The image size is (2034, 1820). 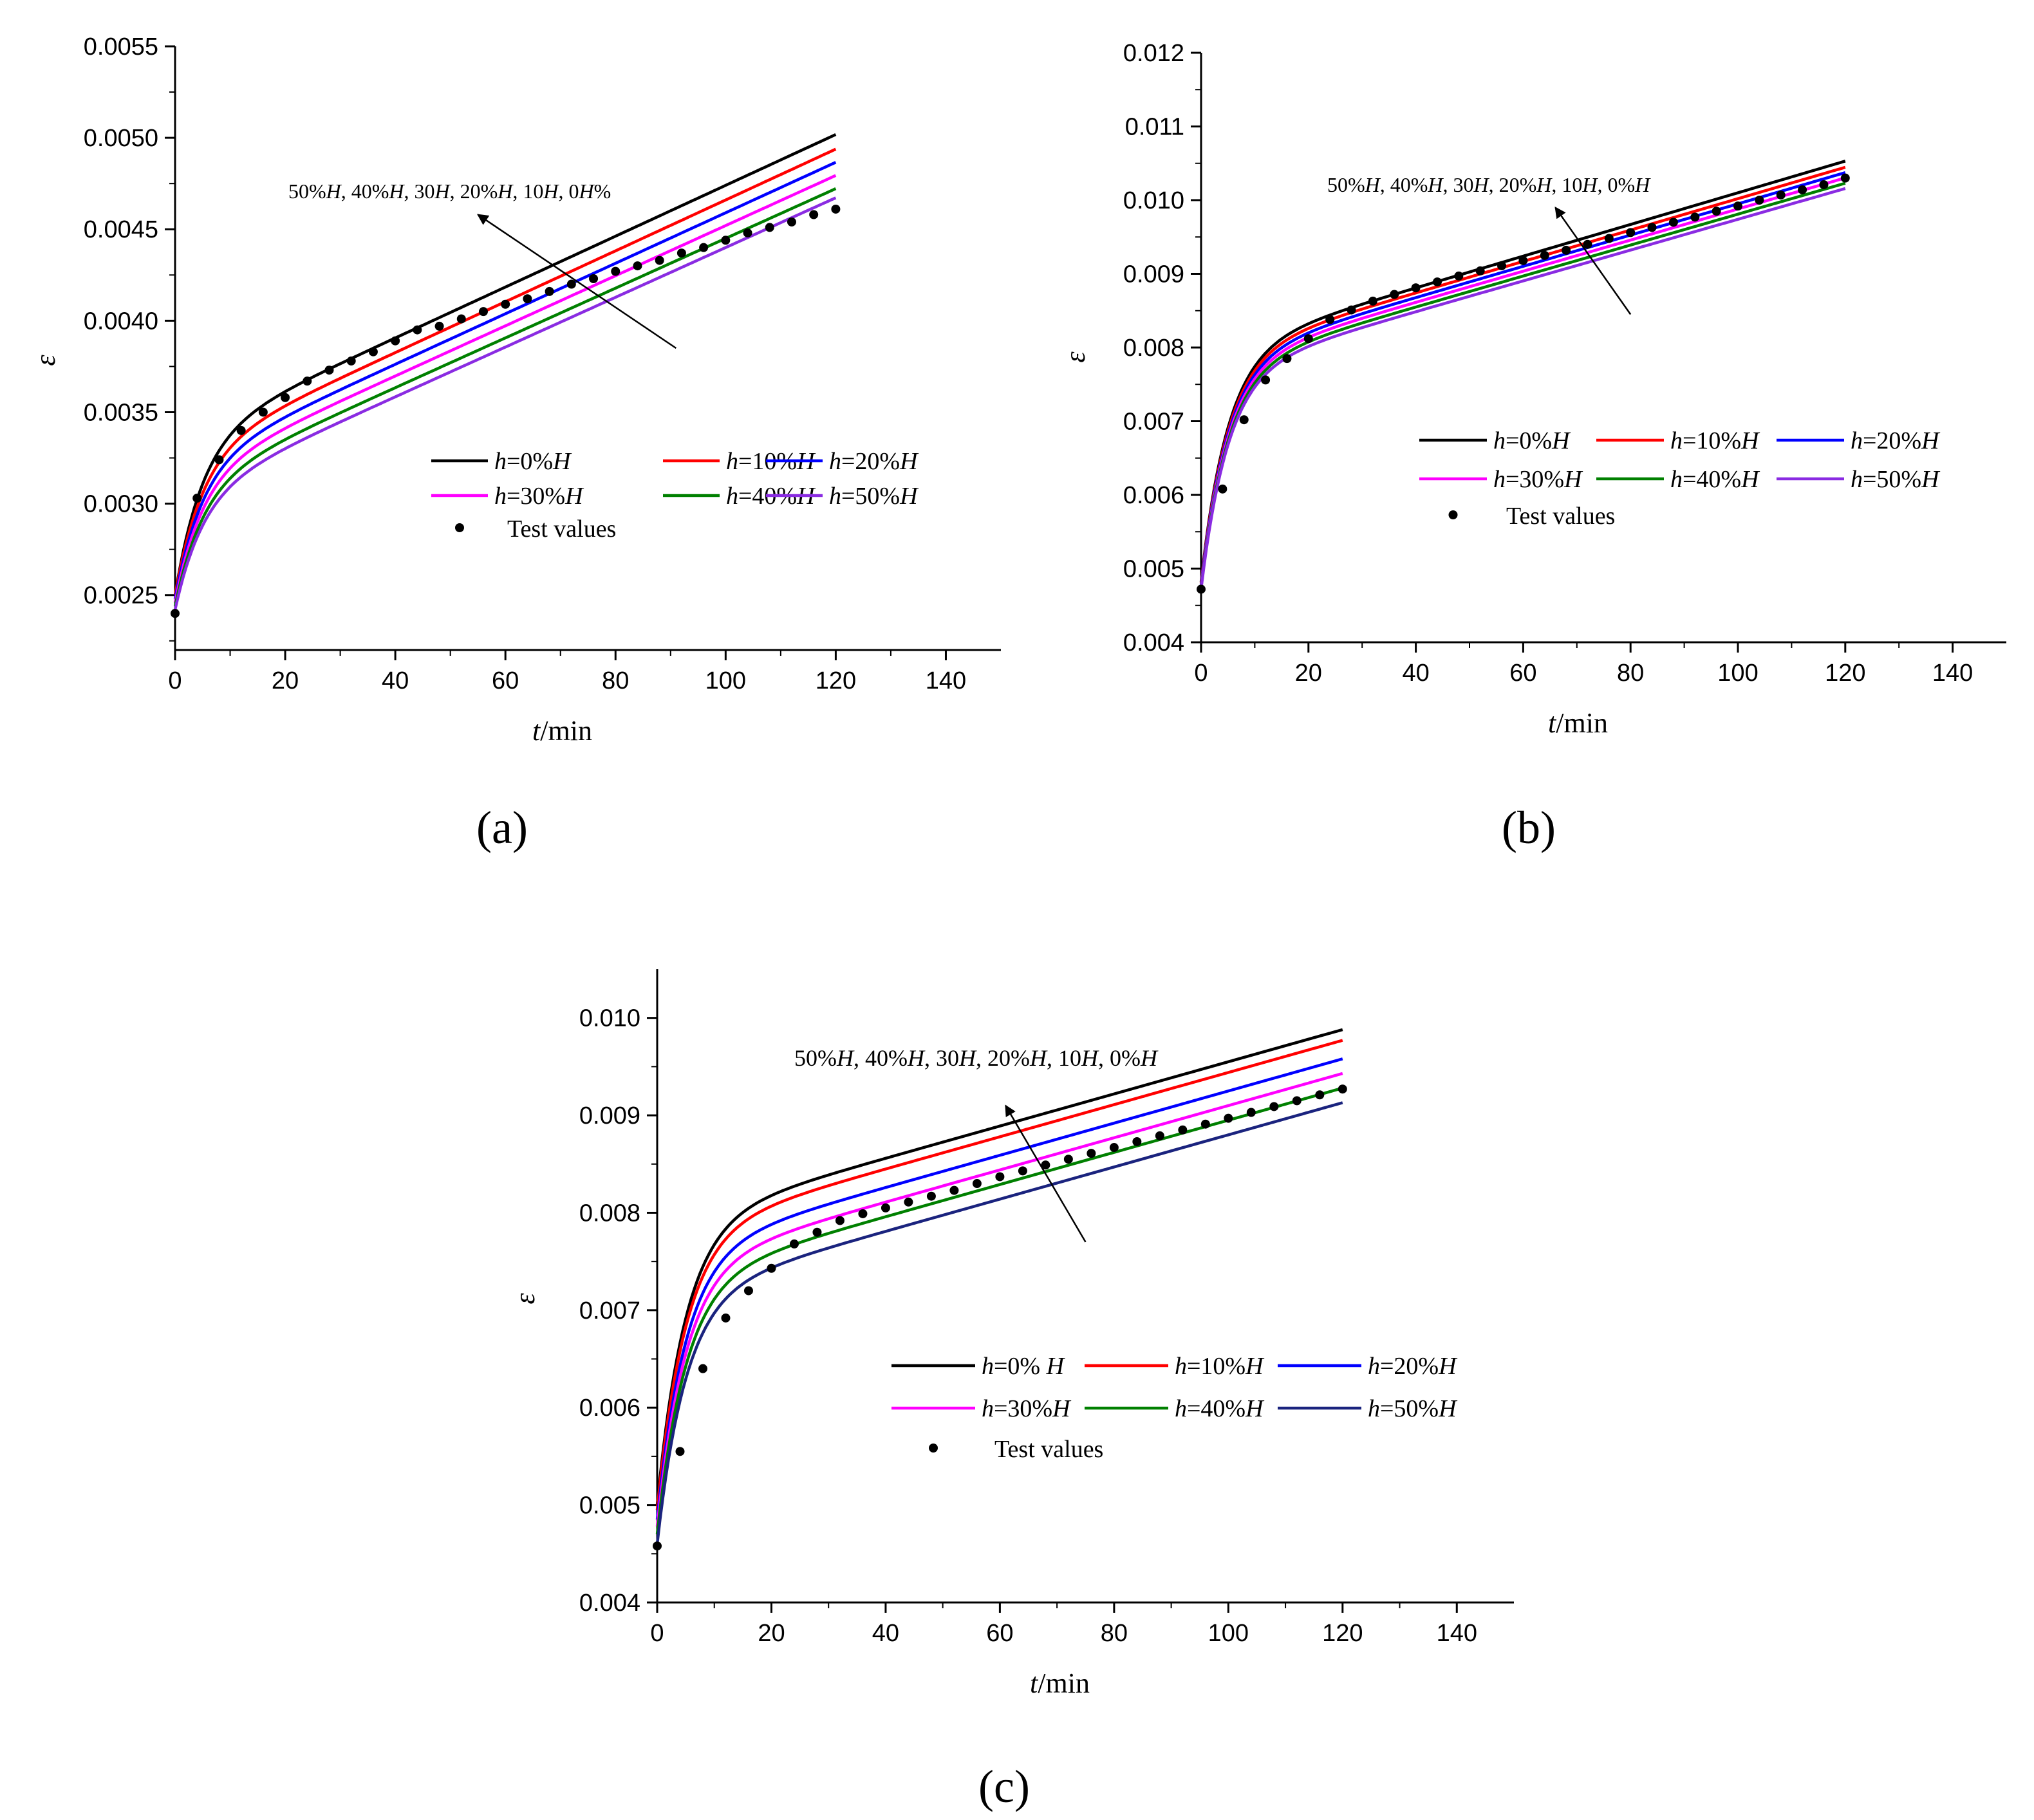 What do you see at coordinates (1153, 348) in the screenshot?
I see `y-tick-label: 0.008` at bounding box center [1153, 348].